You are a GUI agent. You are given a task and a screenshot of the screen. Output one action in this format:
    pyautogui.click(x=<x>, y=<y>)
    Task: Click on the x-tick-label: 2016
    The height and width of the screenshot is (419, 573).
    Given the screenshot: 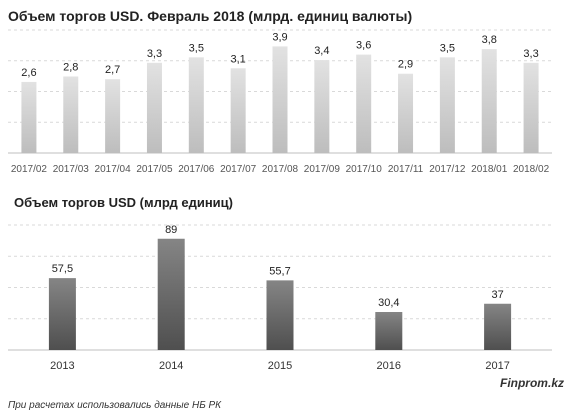 What is the action you would take?
    pyautogui.click(x=389, y=366)
    